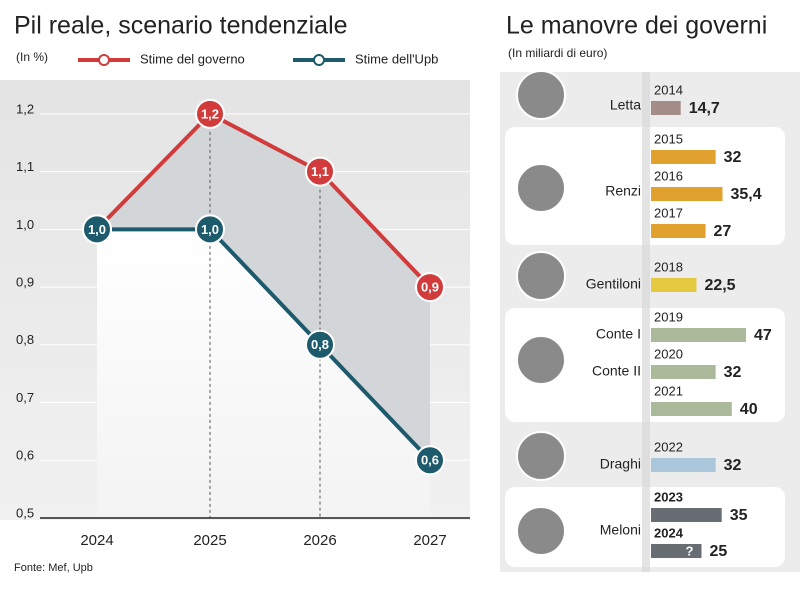  Describe the element at coordinates (53, 568) in the screenshot. I see `source: Fonte: Mef, Upb` at that location.